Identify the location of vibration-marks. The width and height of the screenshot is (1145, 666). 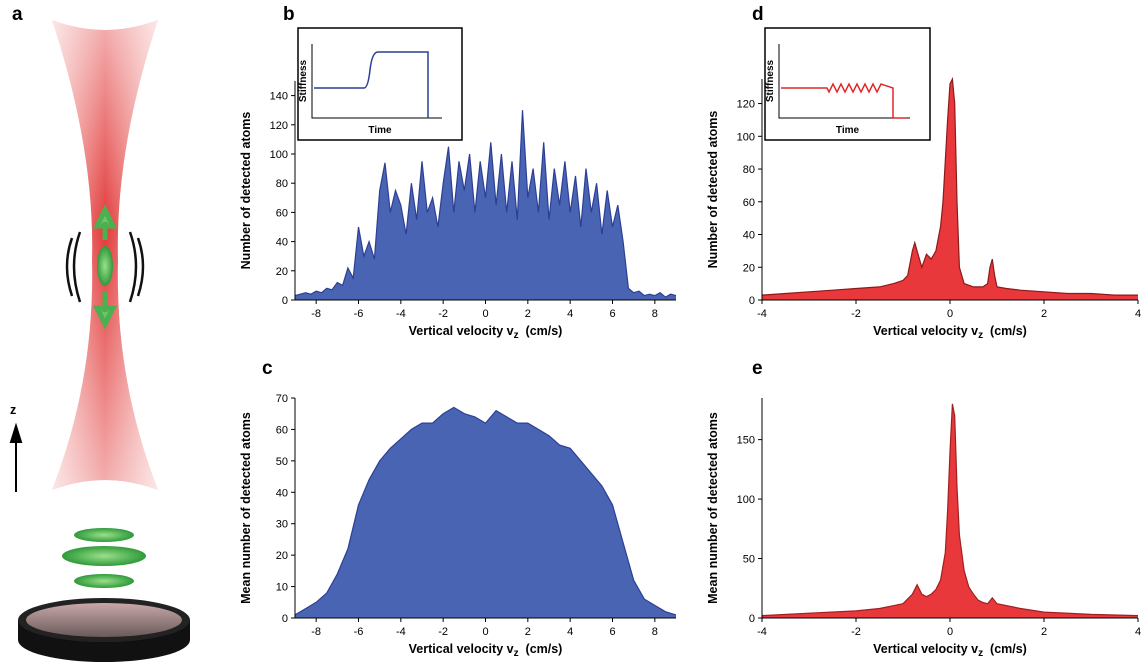
(105, 267).